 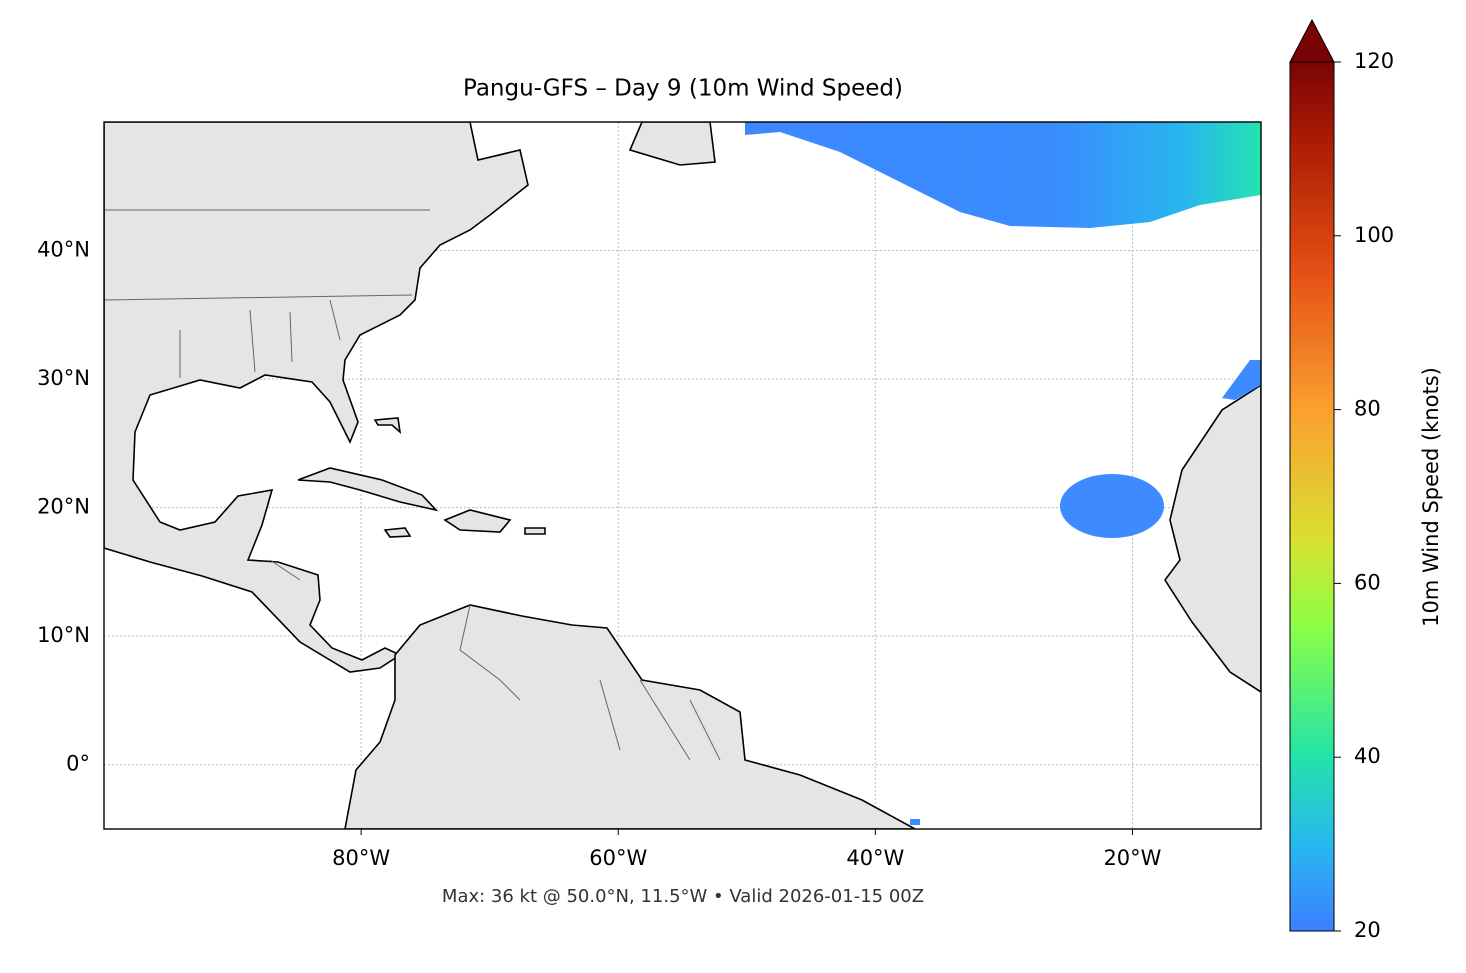 What do you see at coordinates (1312, 40) in the screenshot?
I see `colorbar-extend` at bounding box center [1312, 40].